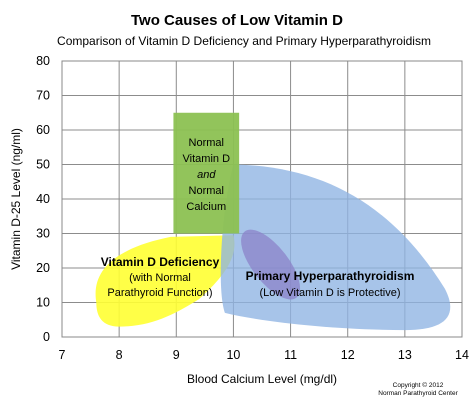  What do you see at coordinates (405, 355) in the screenshot?
I see `x-tick-label: 13` at bounding box center [405, 355].